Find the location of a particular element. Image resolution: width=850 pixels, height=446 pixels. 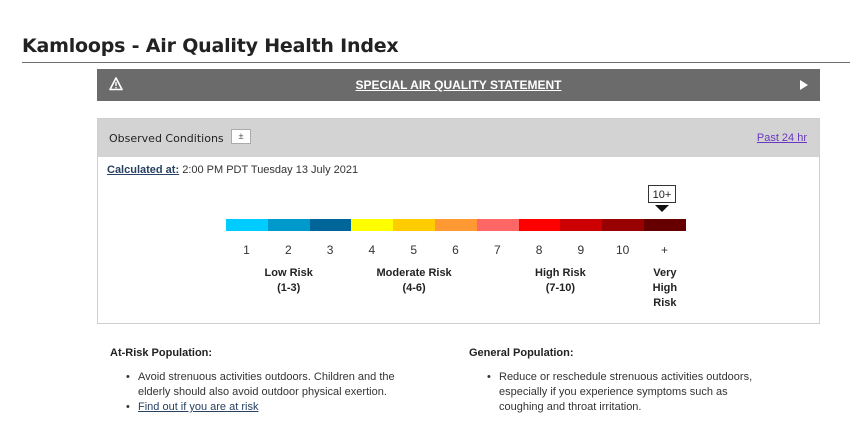

special-statement-link: SPECIAL AIR QUALITY STATEMENT is located at coordinates (458, 85).